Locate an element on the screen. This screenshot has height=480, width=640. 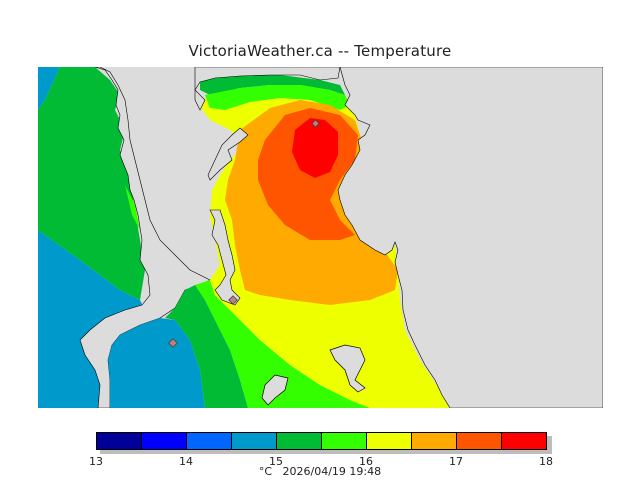
legend-tick-16: 16 is located at coordinates (366, 461).